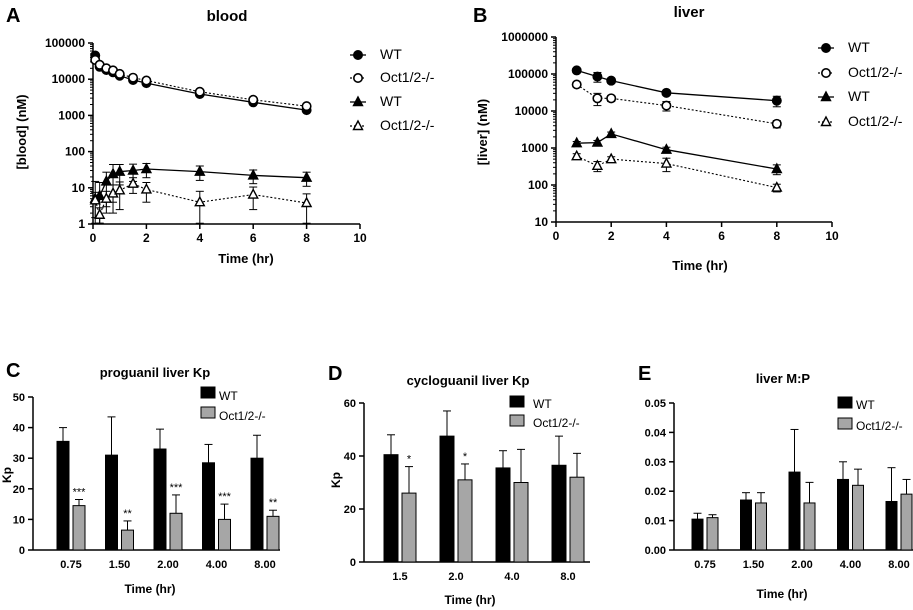 The image size is (913, 610). I want to click on x-tick-label-c: 1.50, so click(119, 565).